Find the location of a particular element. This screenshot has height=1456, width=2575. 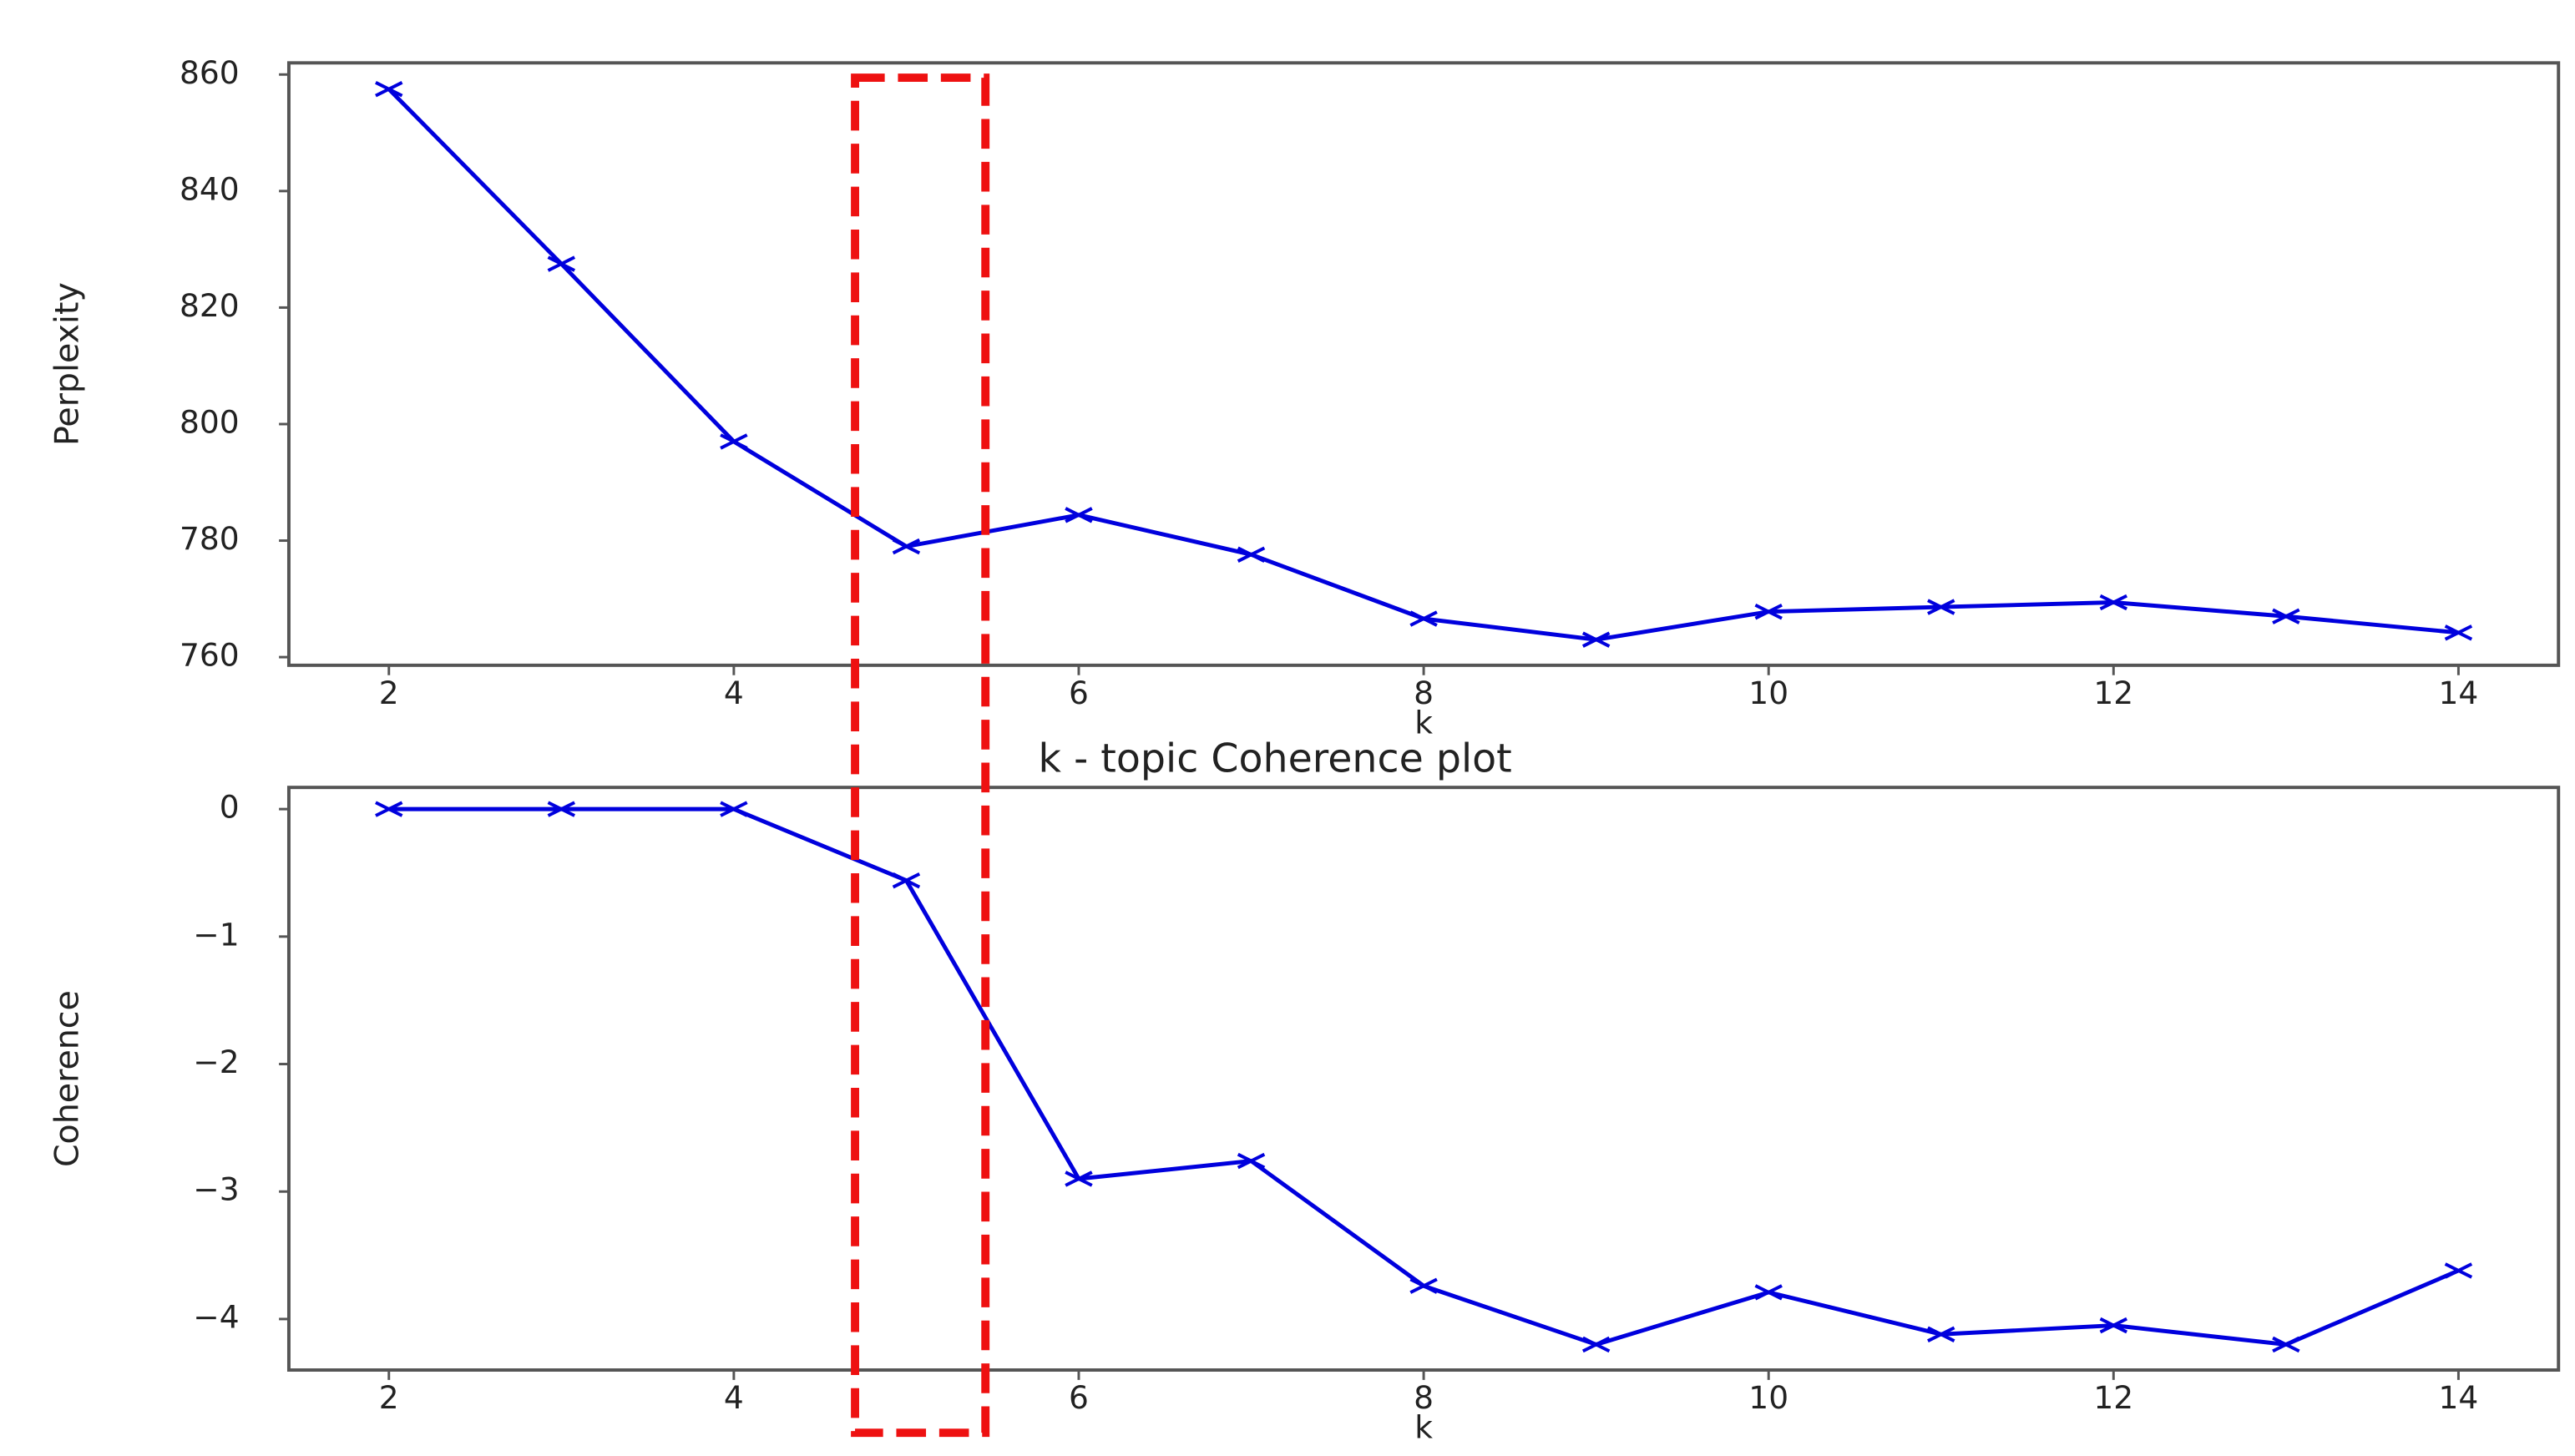

y-axis-label: Perplexity is located at coordinates (68, 364).